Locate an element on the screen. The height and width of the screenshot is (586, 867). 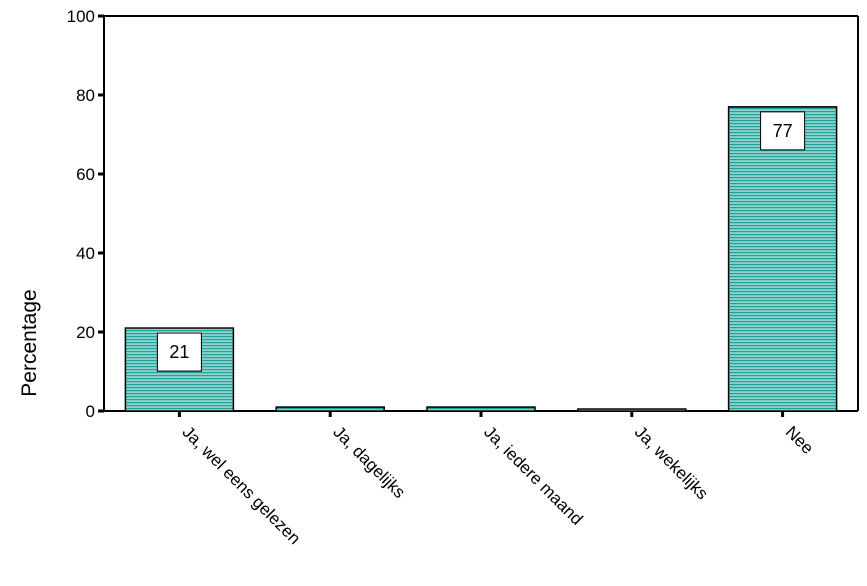
y-tick-label: 100 is located at coordinates (81, 16).